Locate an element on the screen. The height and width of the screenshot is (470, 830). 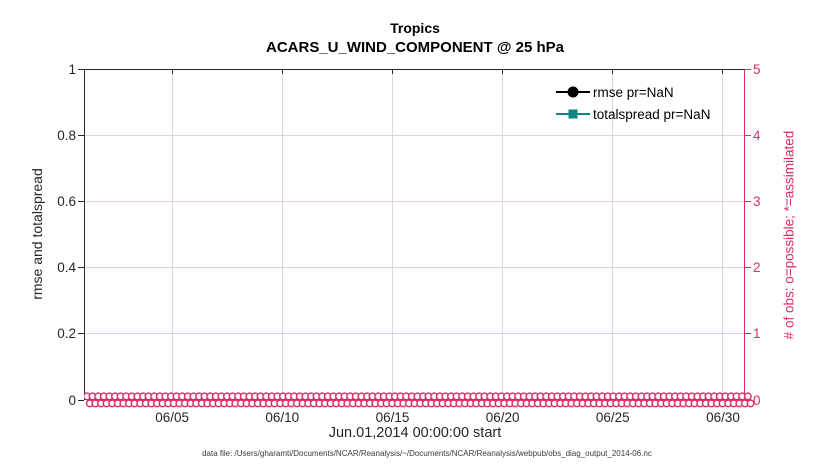
x-tick-label: 06/30 is located at coordinates (723, 417).